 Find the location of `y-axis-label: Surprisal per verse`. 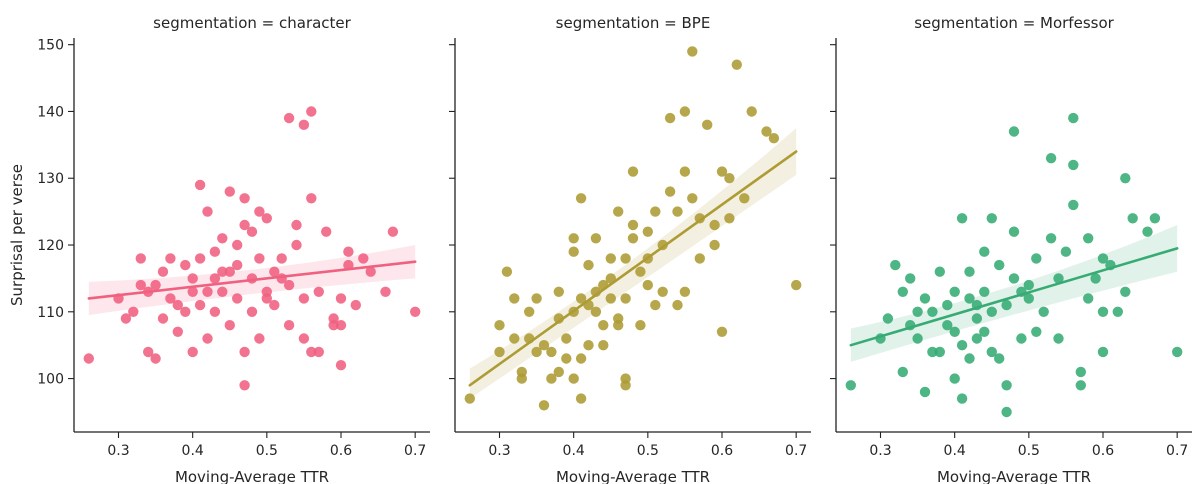

y-axis-label: Surprisal per verse is located at coordinates (17, 235).